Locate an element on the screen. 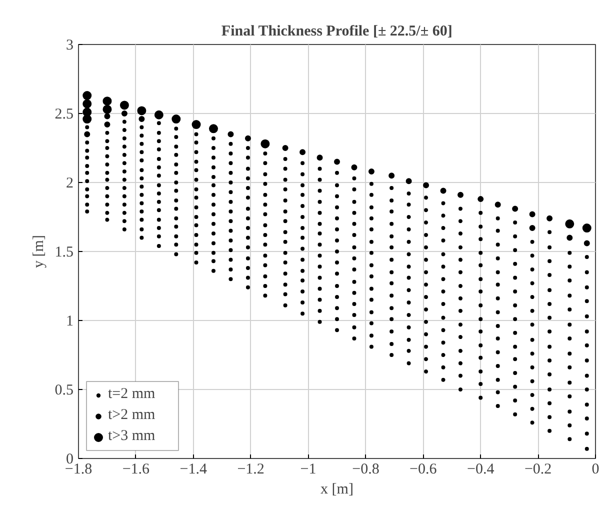 The height and width of the screenshot is (513, 609). y-tick-label: 0 is located at coordinates (70, 460).